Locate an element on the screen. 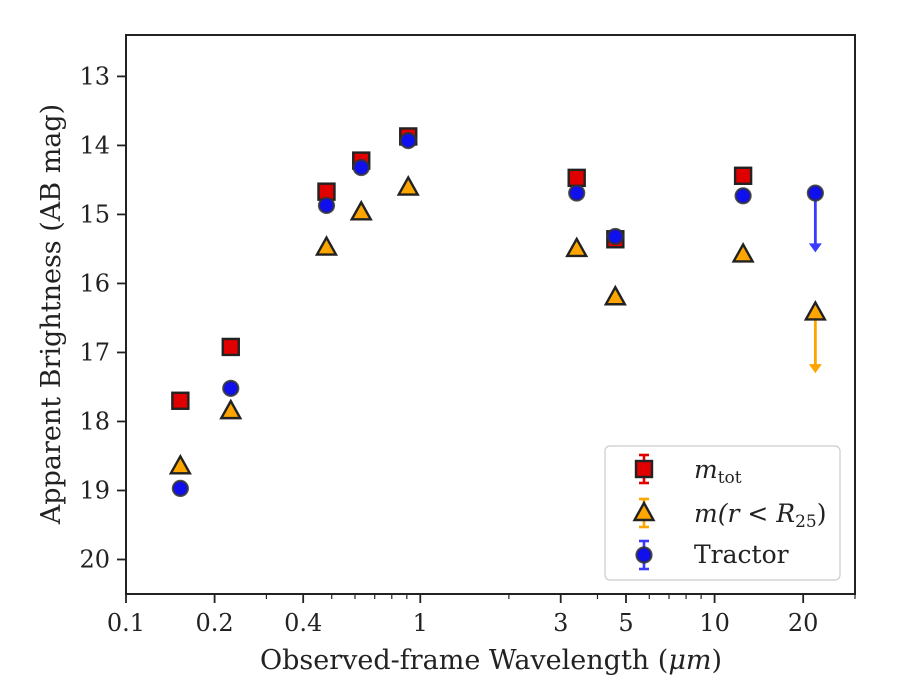 The width and height of the screenshot is (900, 700). legend-frame is located at coordinates (722, 513).